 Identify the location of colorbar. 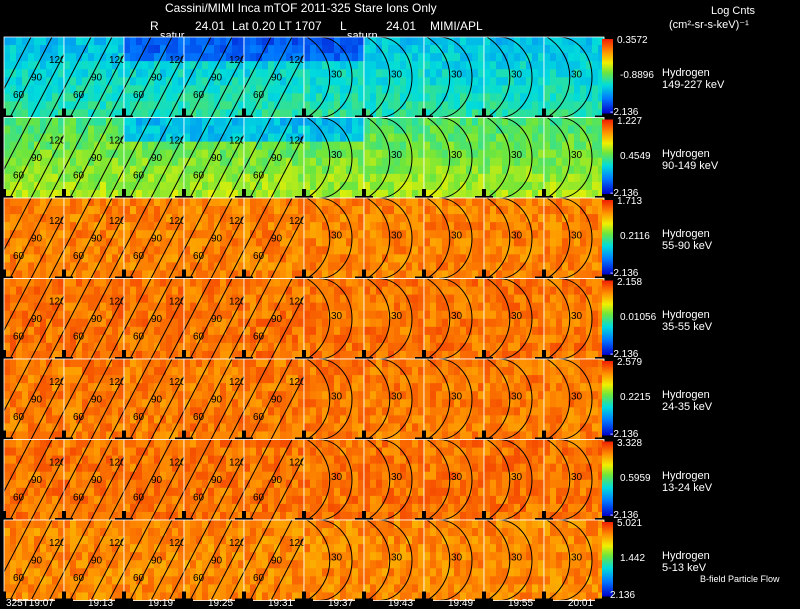
(607, 317).